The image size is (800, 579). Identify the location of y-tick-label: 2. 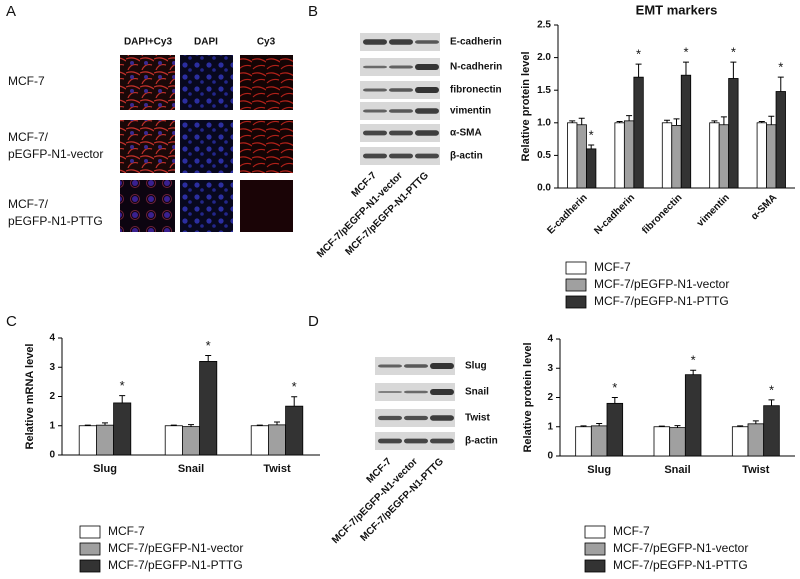
(52, 396).